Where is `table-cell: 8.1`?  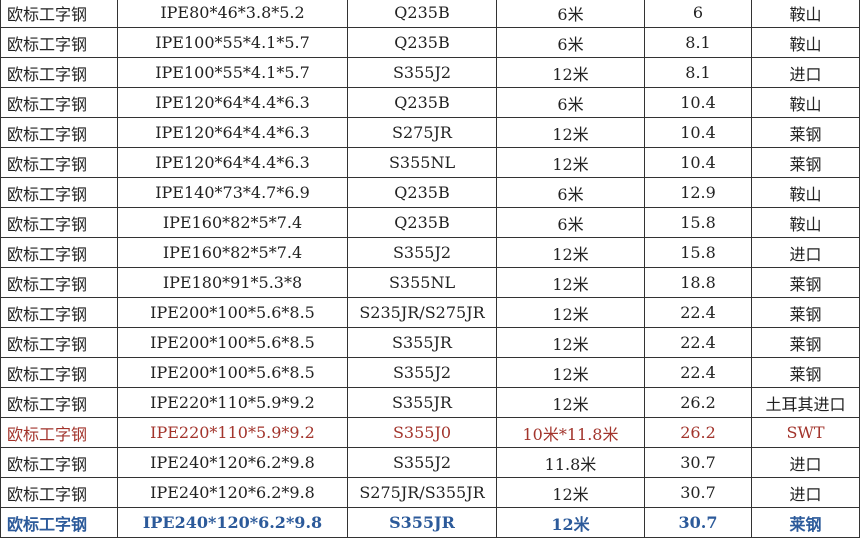
table-cell: 8.1 is located at coordinates (698, 72).